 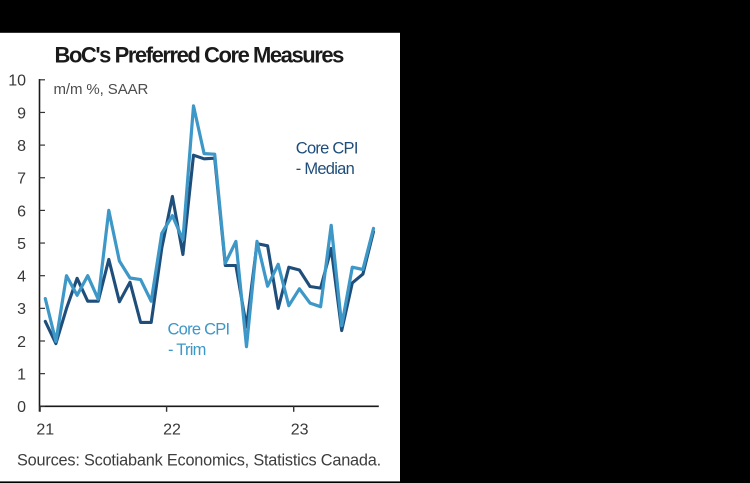 What do you see at coordinates (172, 429) in the screenshot?
I see `svg-text: 22` at bounding box center [172, 429].